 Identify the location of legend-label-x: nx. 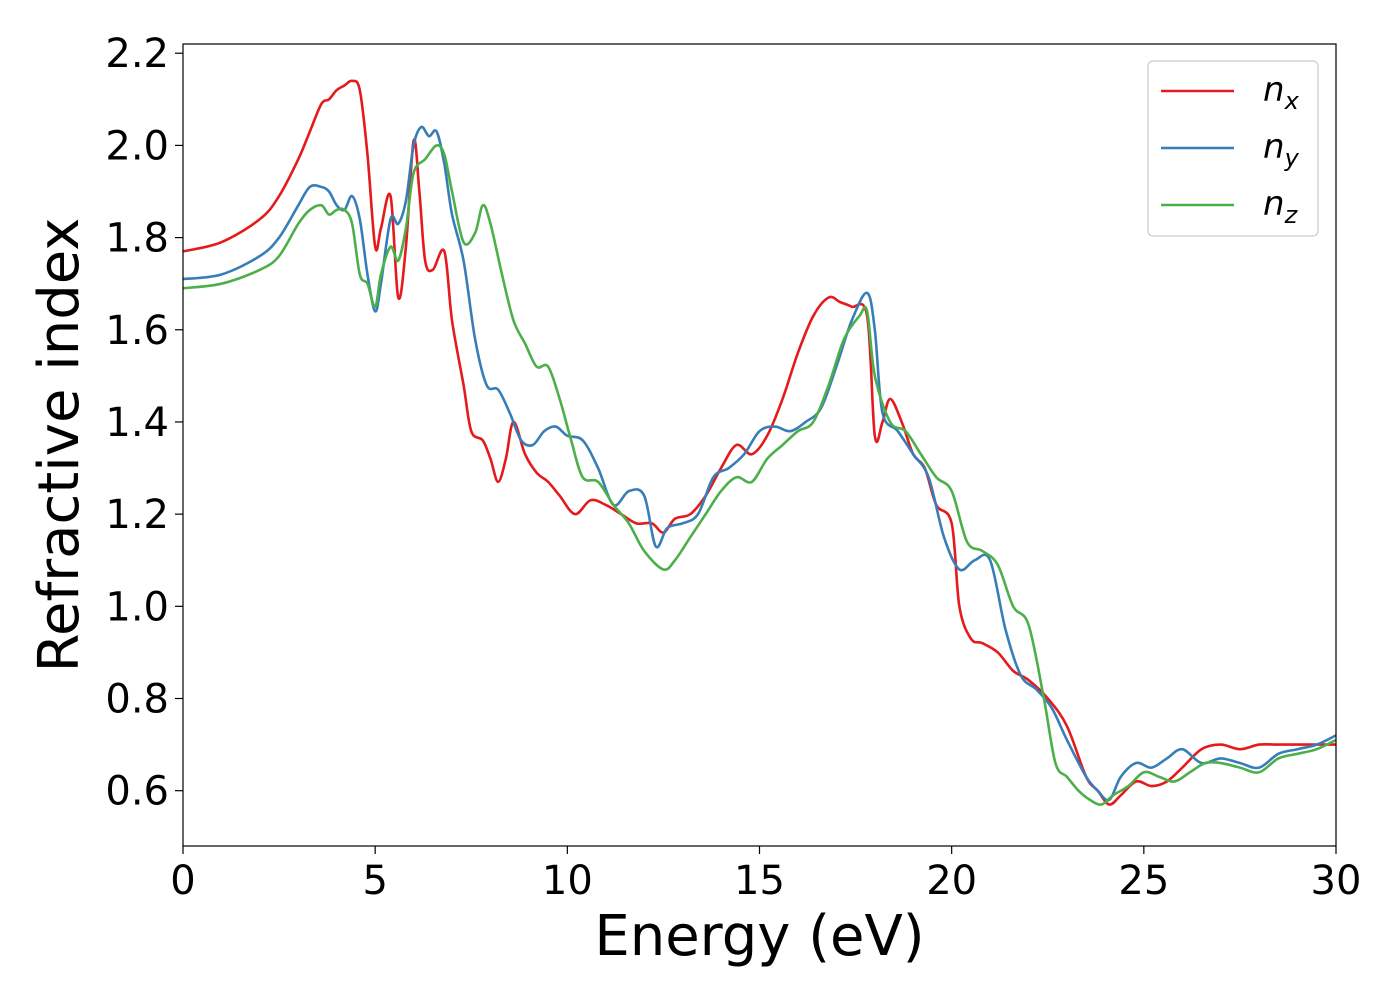
(1281, 92).